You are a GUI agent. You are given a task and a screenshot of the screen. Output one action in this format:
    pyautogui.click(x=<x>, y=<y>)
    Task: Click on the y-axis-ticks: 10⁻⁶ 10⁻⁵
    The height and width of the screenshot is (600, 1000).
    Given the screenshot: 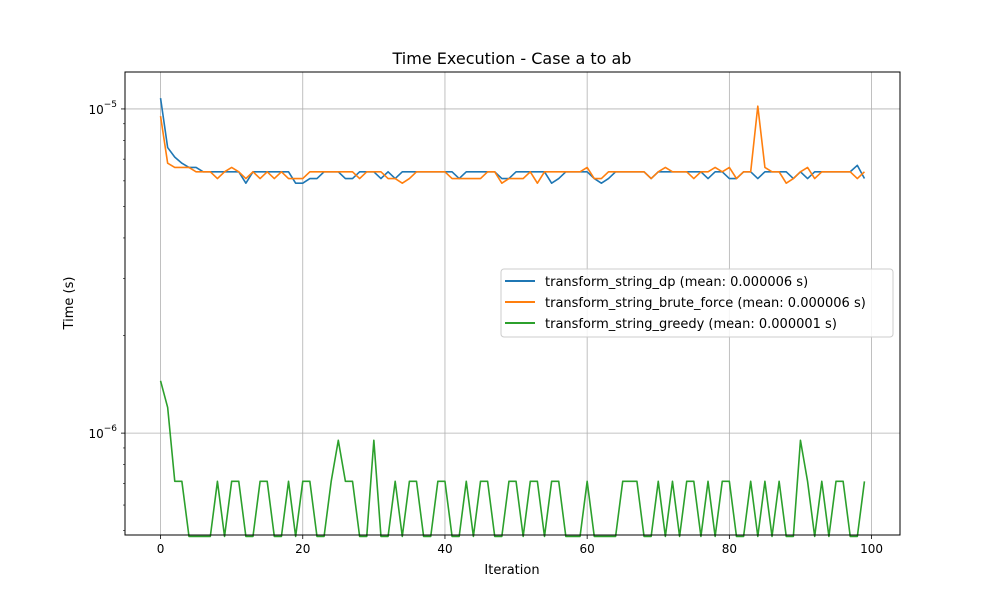 What is the action you would take?
    pyautogui.click(x=106, y=316)
    